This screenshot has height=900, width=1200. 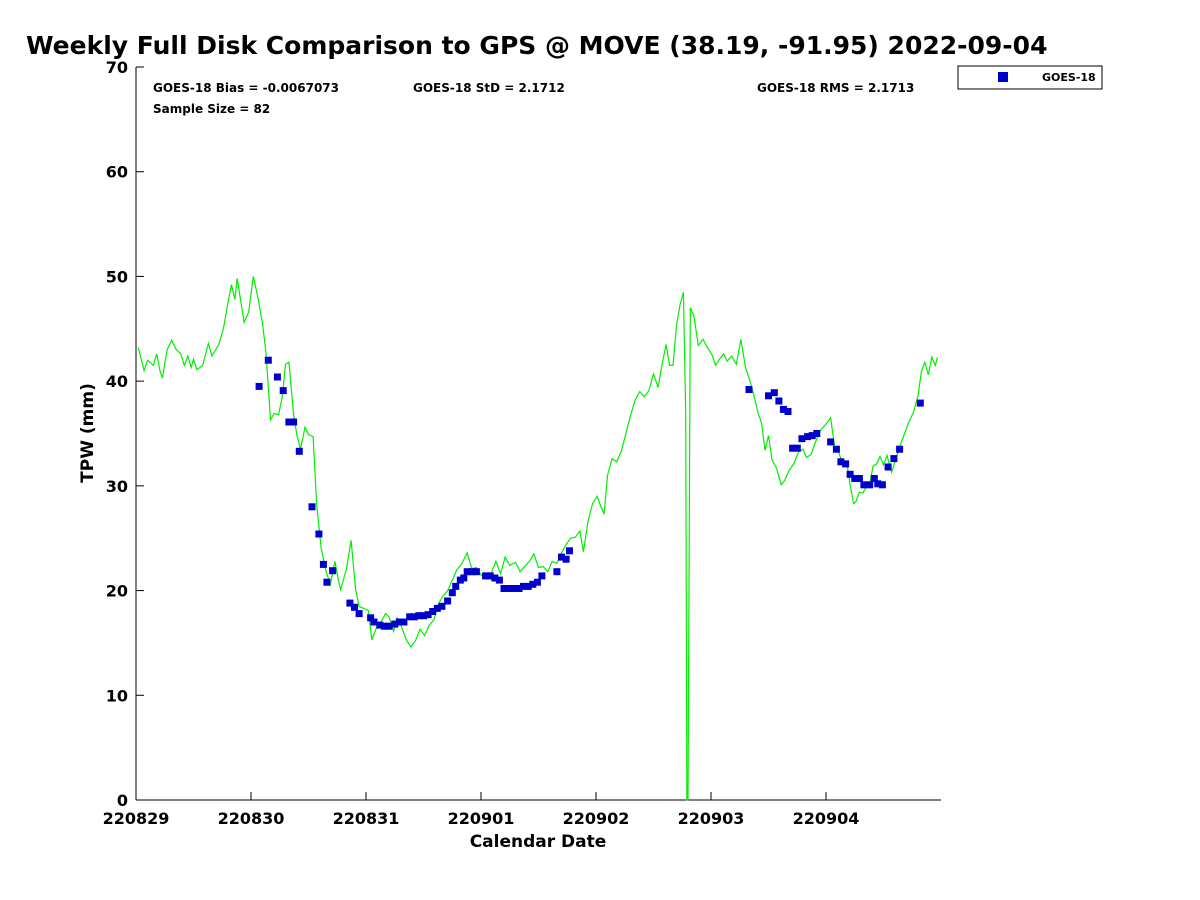 I want to click on y-tick-label: 60, so click(x=117, y=172).